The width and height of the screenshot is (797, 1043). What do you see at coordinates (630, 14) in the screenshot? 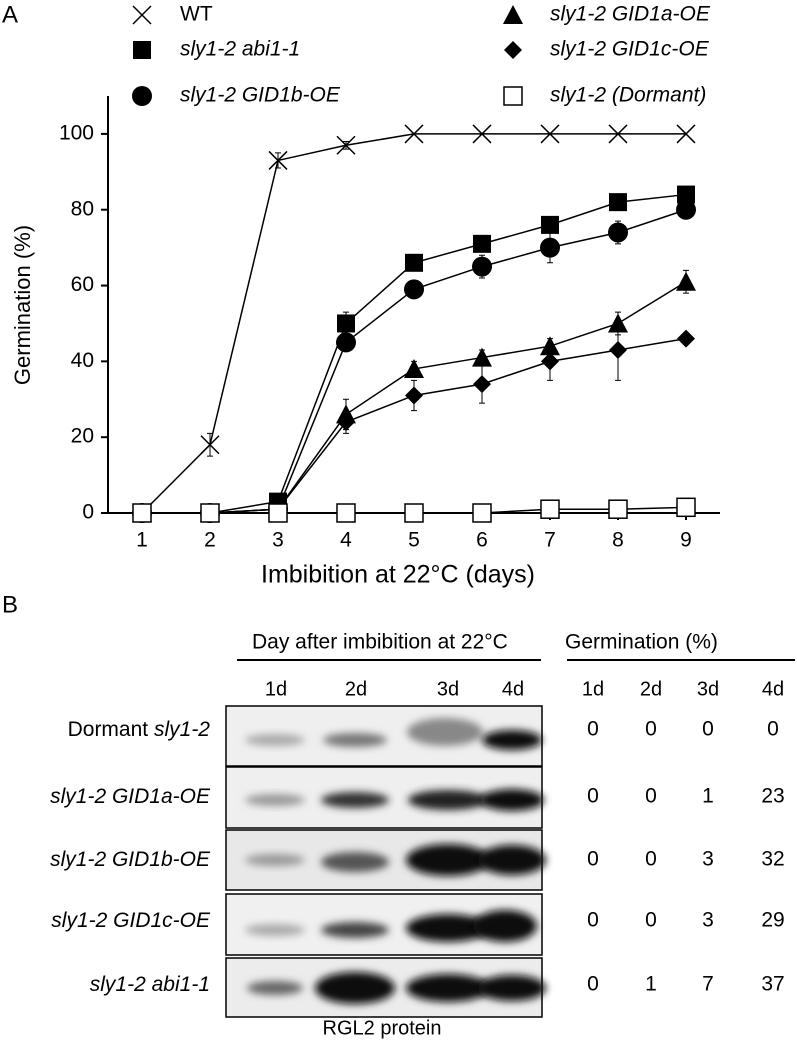
I see `legend-label: sly1-2 GID1a-OE` at bounding box center [630, 14].